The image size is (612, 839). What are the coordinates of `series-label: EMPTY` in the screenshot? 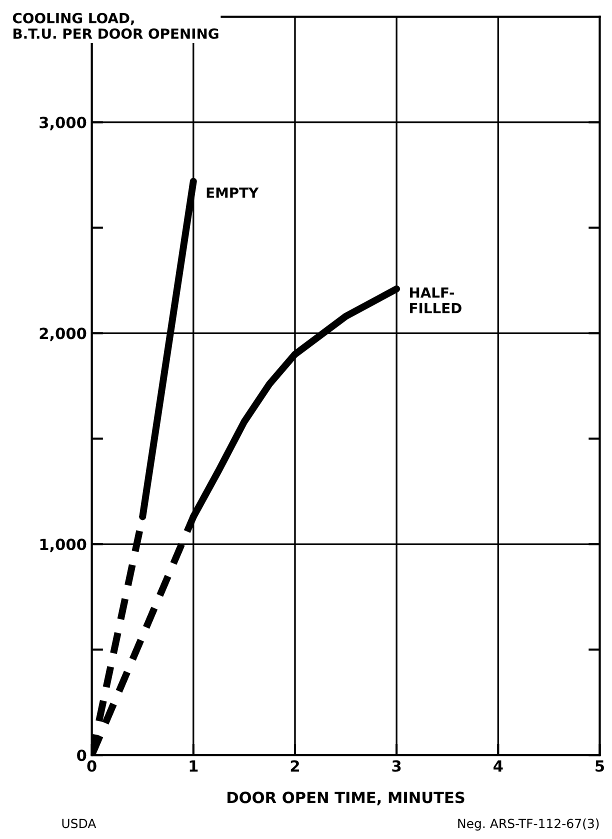 It's located at (232, 193).